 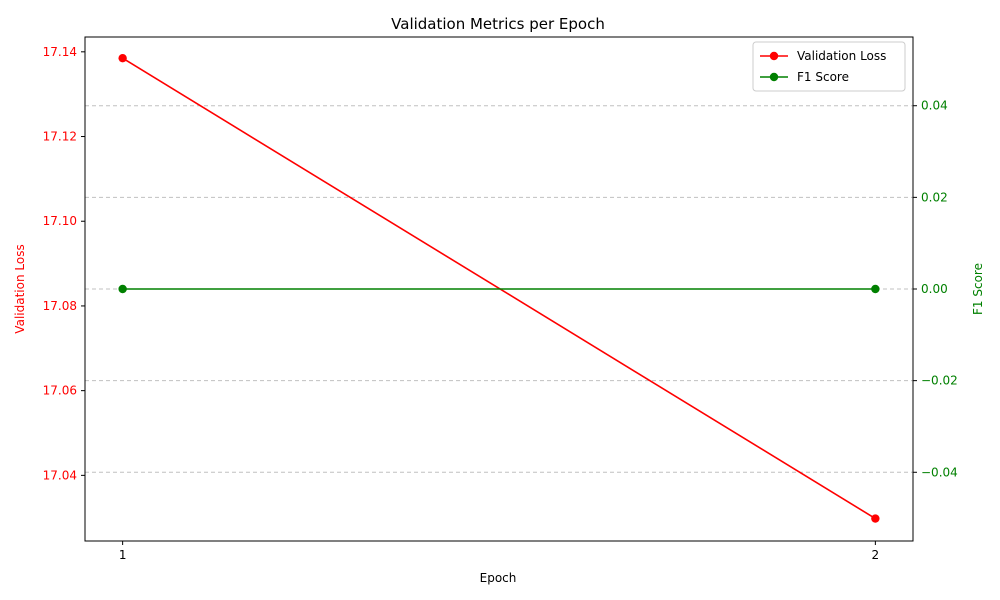 What do you see at coordinates (934, 289) in the screenshot?
I see `right-y-tick-label: 0.00` at bounding box center [934, 289].